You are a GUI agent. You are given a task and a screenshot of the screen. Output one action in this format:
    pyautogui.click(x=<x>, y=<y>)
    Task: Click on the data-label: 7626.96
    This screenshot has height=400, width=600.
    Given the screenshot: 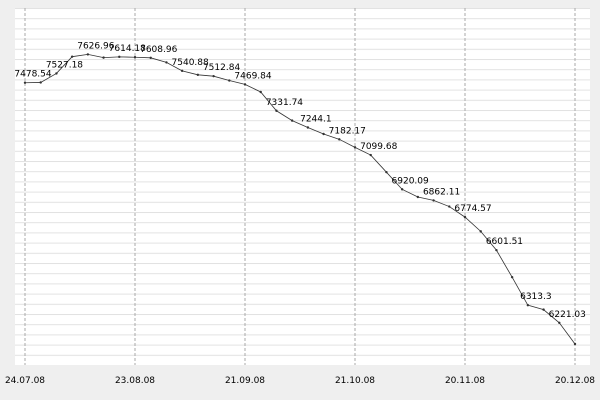 What is the action you would take?
    pyautogui.click(x=95, y=46)
    